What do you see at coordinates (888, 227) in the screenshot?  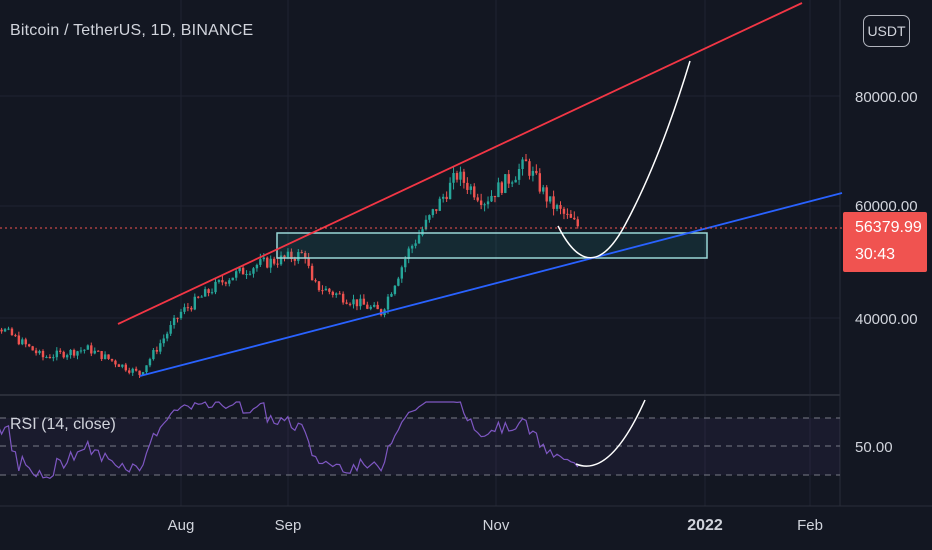 I see `last-price-value: 56379.99` at bounding box center [888, 227].